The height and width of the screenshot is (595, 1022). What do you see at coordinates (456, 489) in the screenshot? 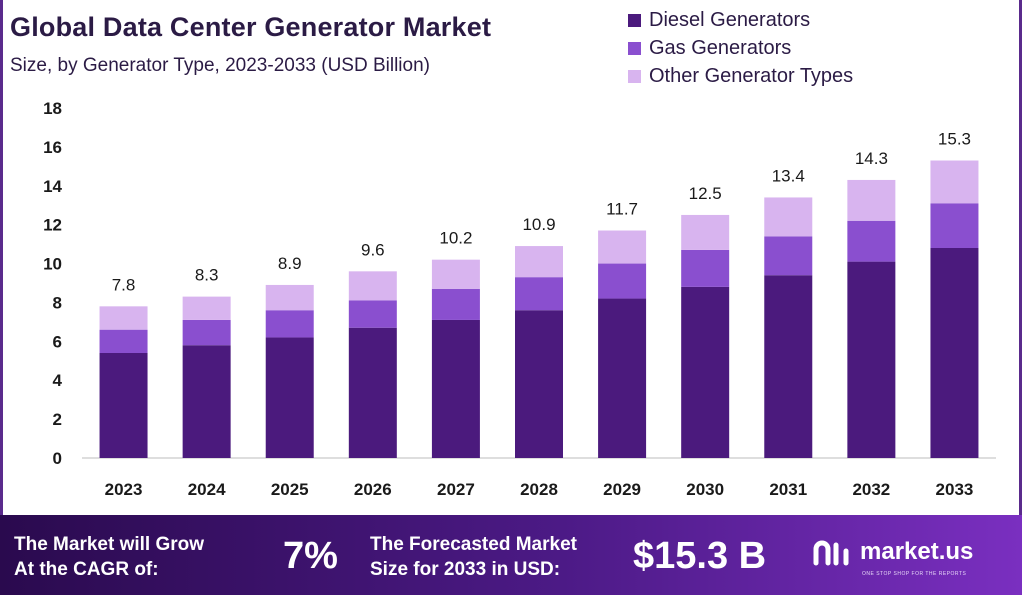
I see `x-tick-label: 2027` at bounding box center [456, 489].